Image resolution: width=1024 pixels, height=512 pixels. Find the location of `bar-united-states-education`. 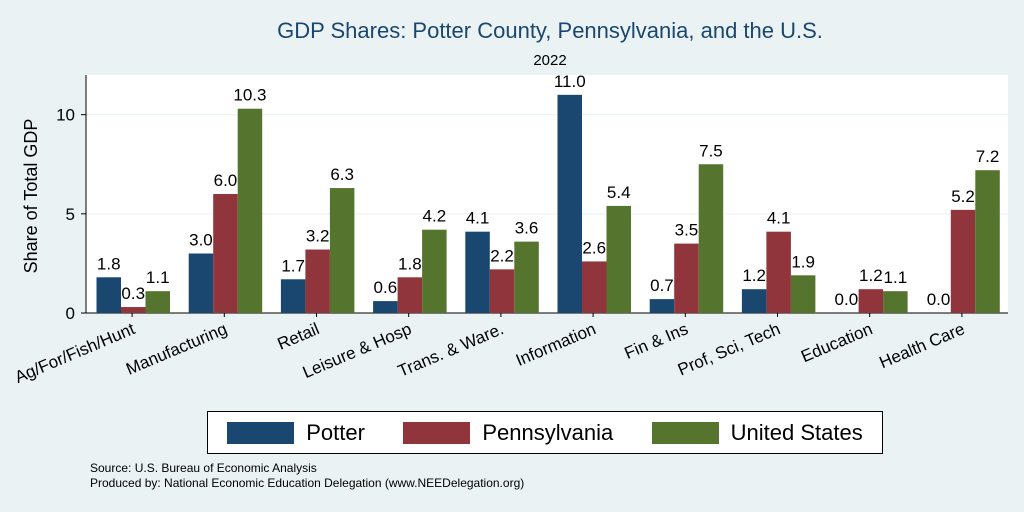

bar-united-states-education is located at coordinates (895, 302).